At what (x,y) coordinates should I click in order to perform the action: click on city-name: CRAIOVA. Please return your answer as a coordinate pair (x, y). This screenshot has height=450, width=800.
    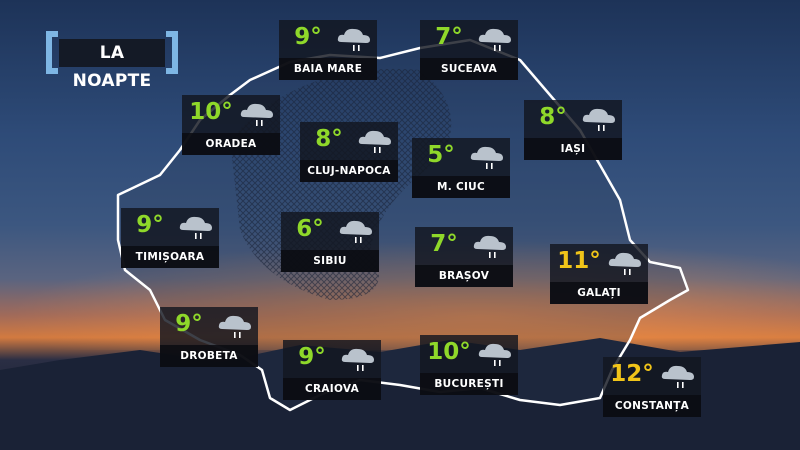
    Looking at the image, I should click on (332, 389).